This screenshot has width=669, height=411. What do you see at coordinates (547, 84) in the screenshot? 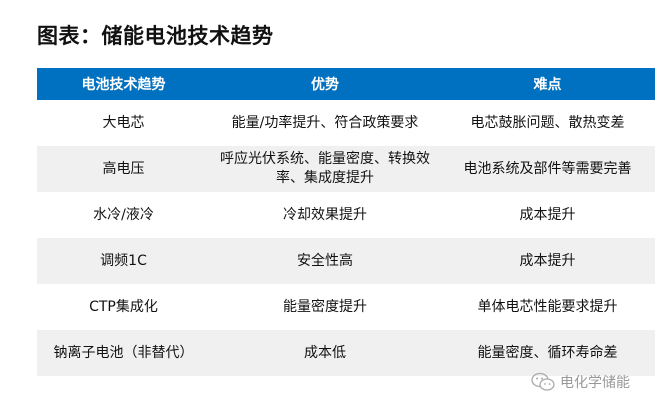
I see `column-header: 难点` at bounding box center [547, 84].